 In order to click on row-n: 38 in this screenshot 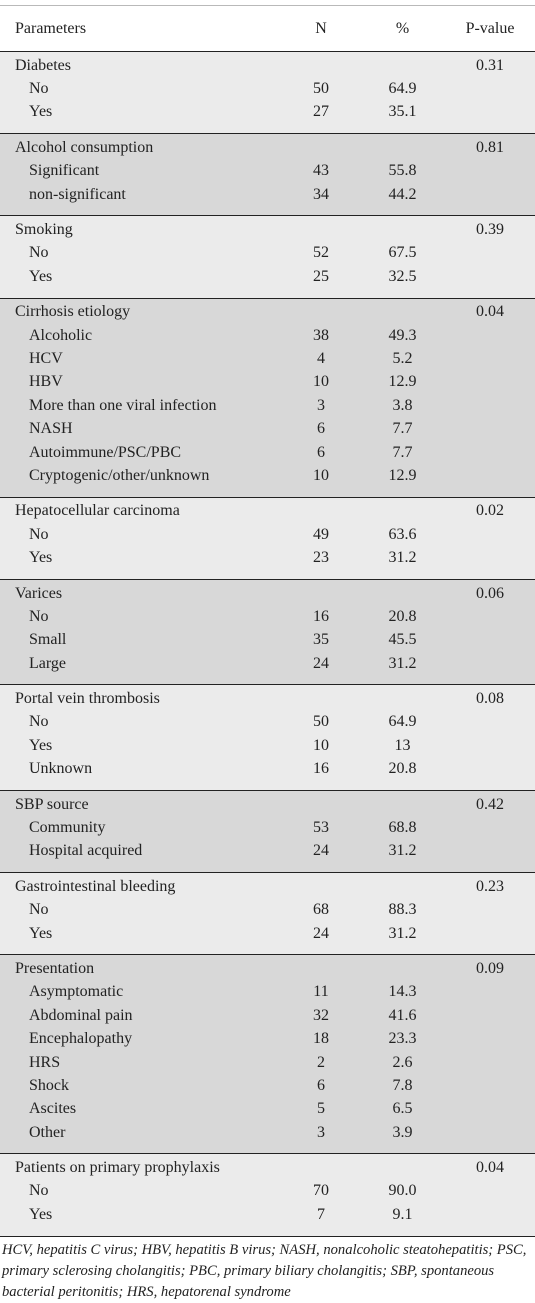, I will do `click(321, 335)`.